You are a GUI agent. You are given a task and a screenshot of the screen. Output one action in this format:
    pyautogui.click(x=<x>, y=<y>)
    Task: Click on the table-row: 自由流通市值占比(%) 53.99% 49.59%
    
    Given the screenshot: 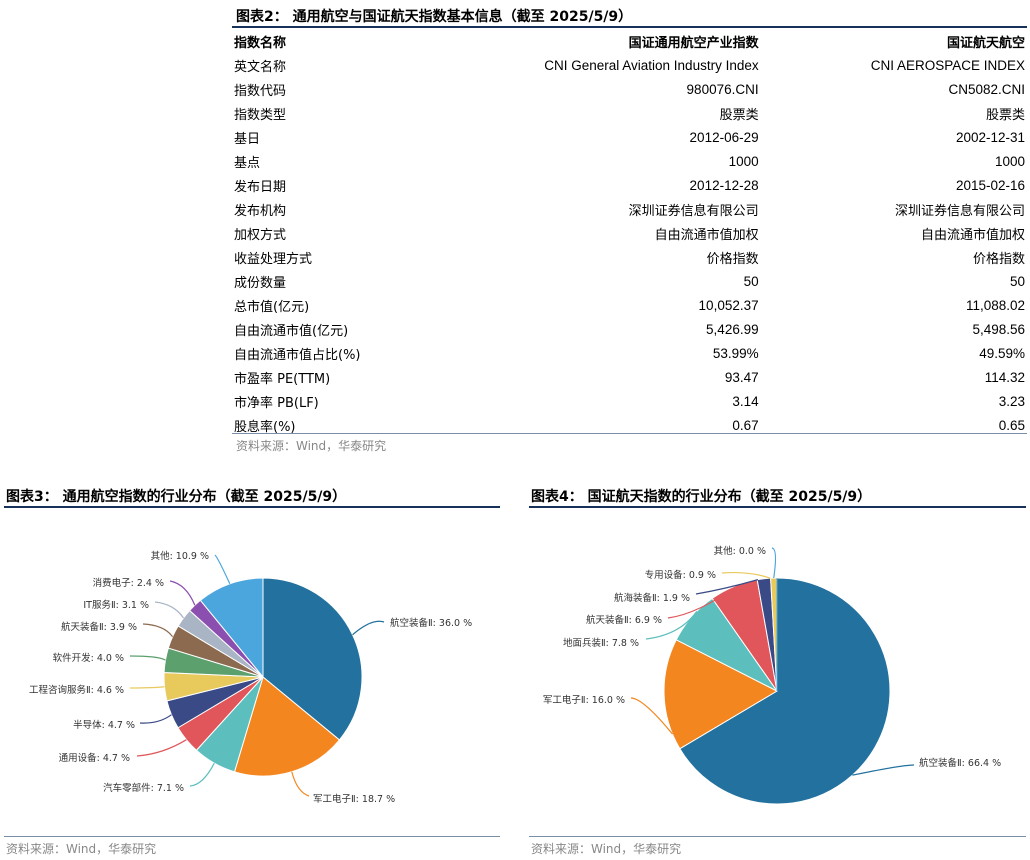 What is the action you would take?
    pyautogui.click(x=629, y=353)
    